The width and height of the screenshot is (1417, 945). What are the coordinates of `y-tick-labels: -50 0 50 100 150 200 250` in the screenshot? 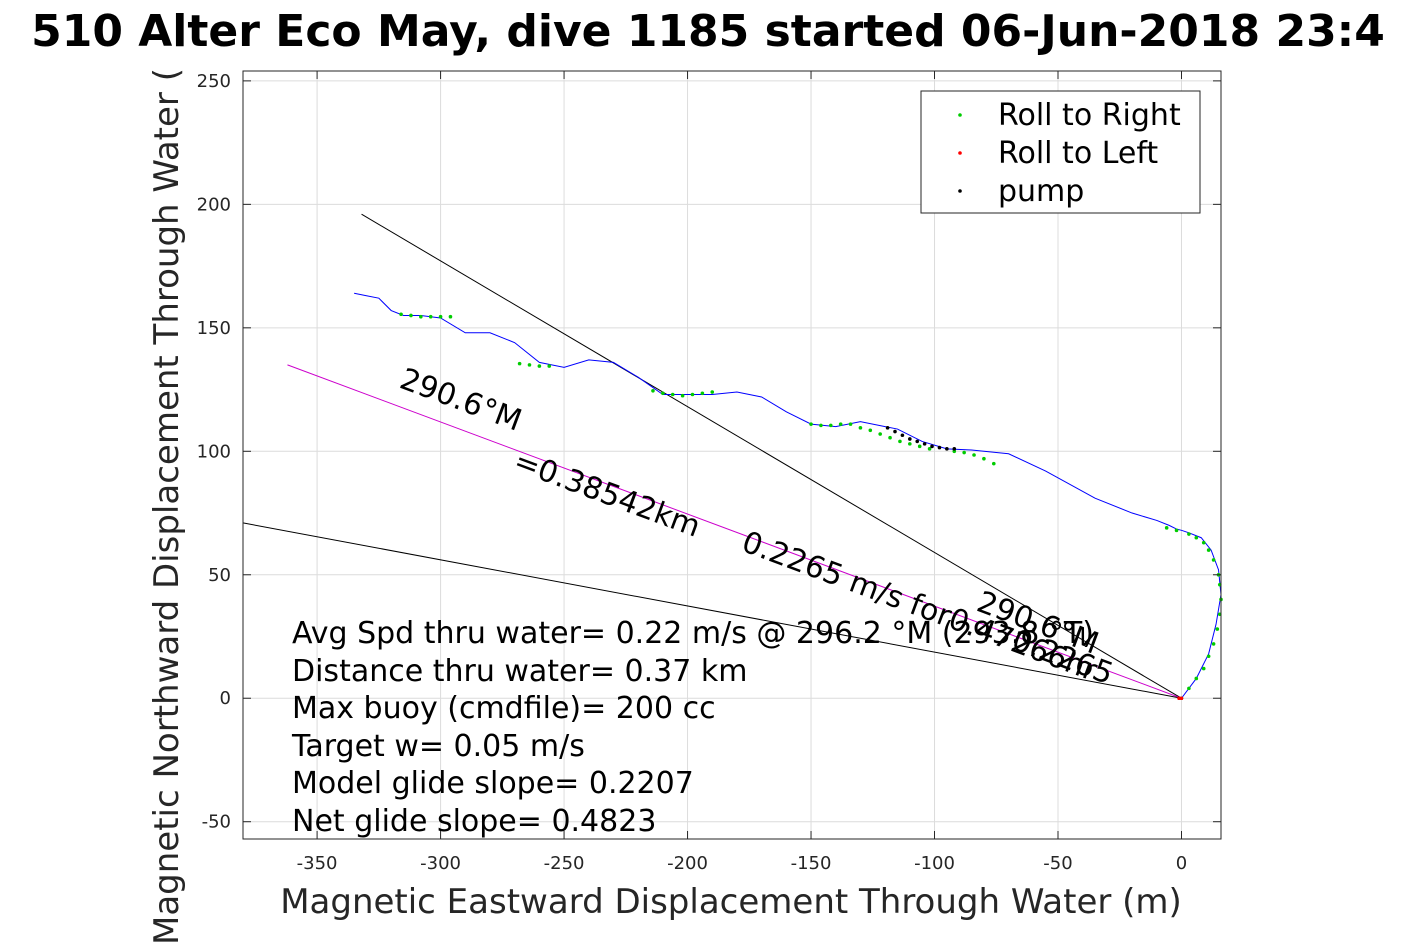 It's located at (214, 452).